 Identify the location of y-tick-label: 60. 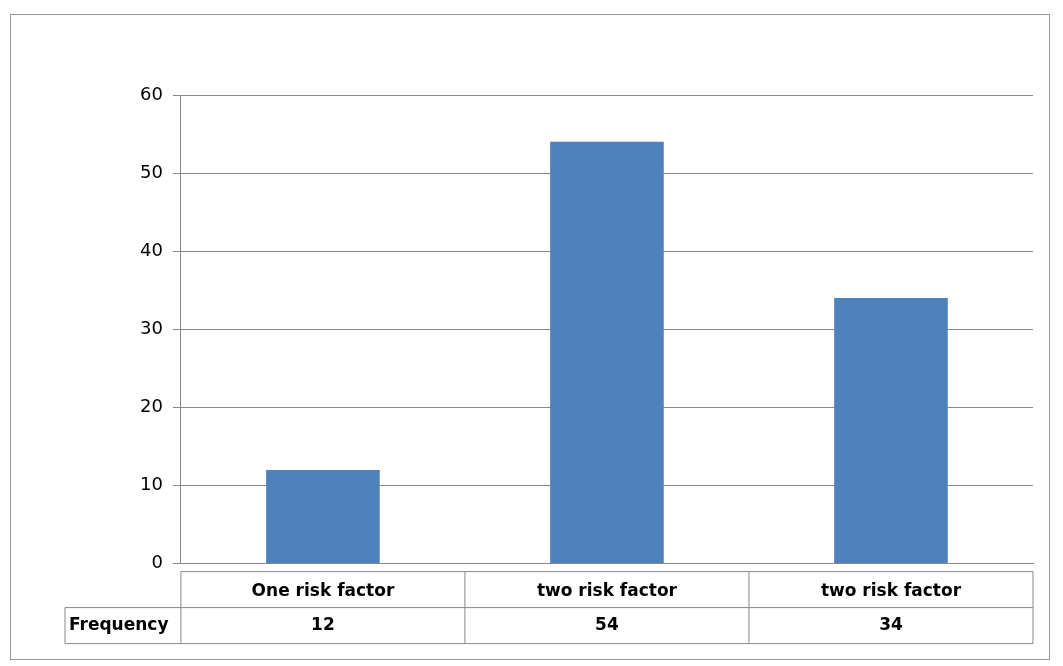
(151, 93).